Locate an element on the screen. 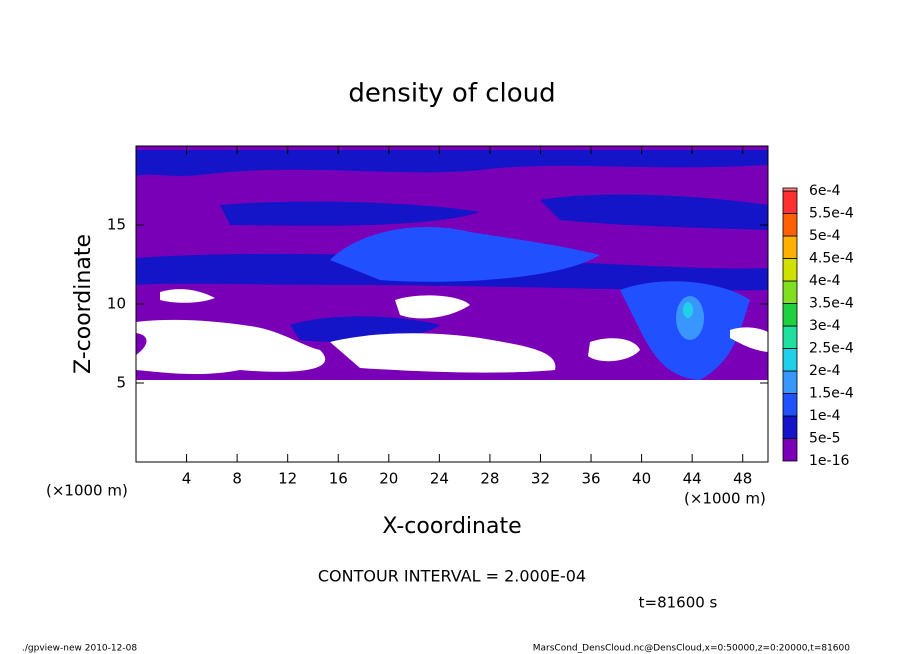 This screenshot has height=654, width=904. x-tick-label: 4 is located at coordinates (187, 479).